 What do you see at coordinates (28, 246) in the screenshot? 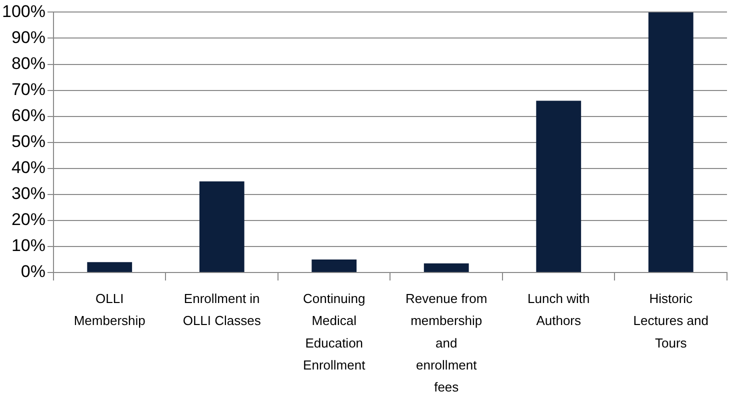
I see `y-tick-label: 10%` at bounding box center [28, 246].